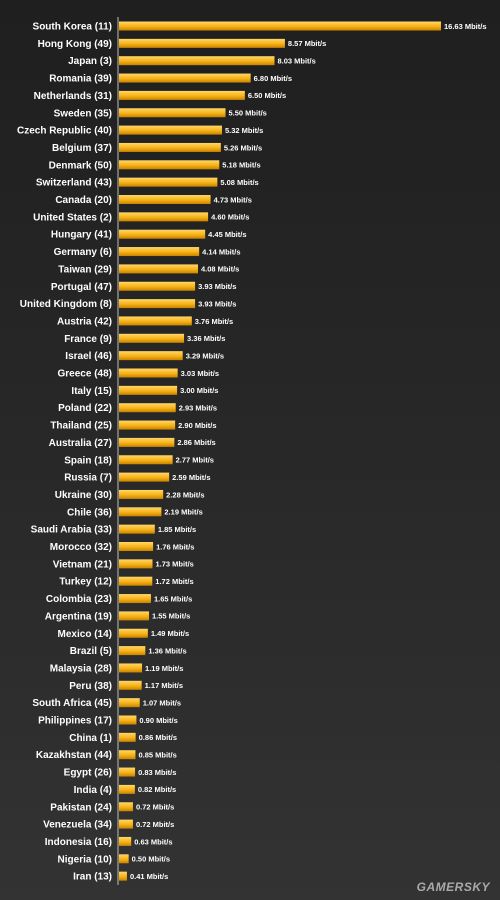 The width and height of the screenshot is (500, 900). I want to click on category-label: Kazakhstan (44), so click(74, 755).